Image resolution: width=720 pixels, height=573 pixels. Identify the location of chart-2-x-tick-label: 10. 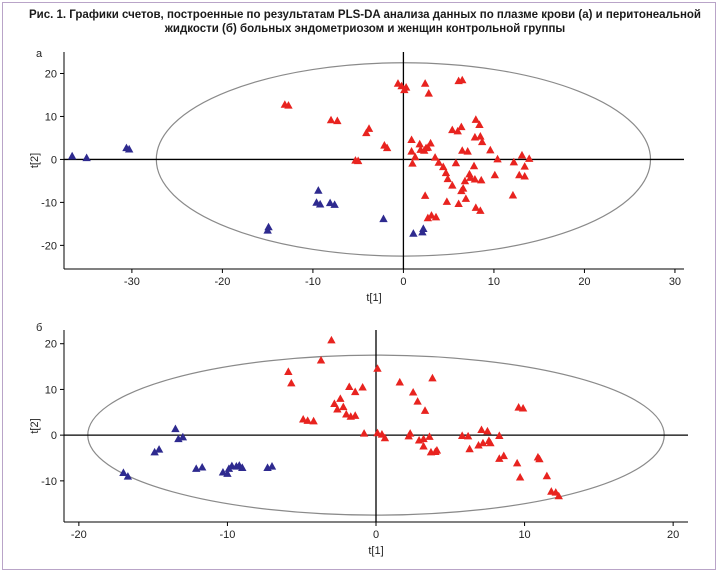
(524, 535).